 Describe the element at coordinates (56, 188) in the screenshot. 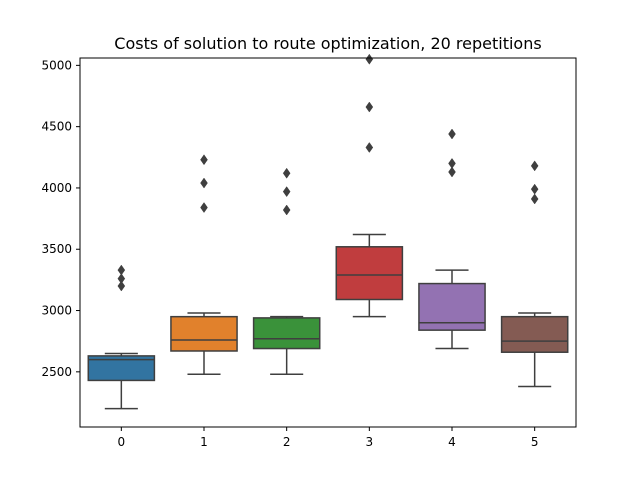

I see `y-tick-label: 4000` at that location.